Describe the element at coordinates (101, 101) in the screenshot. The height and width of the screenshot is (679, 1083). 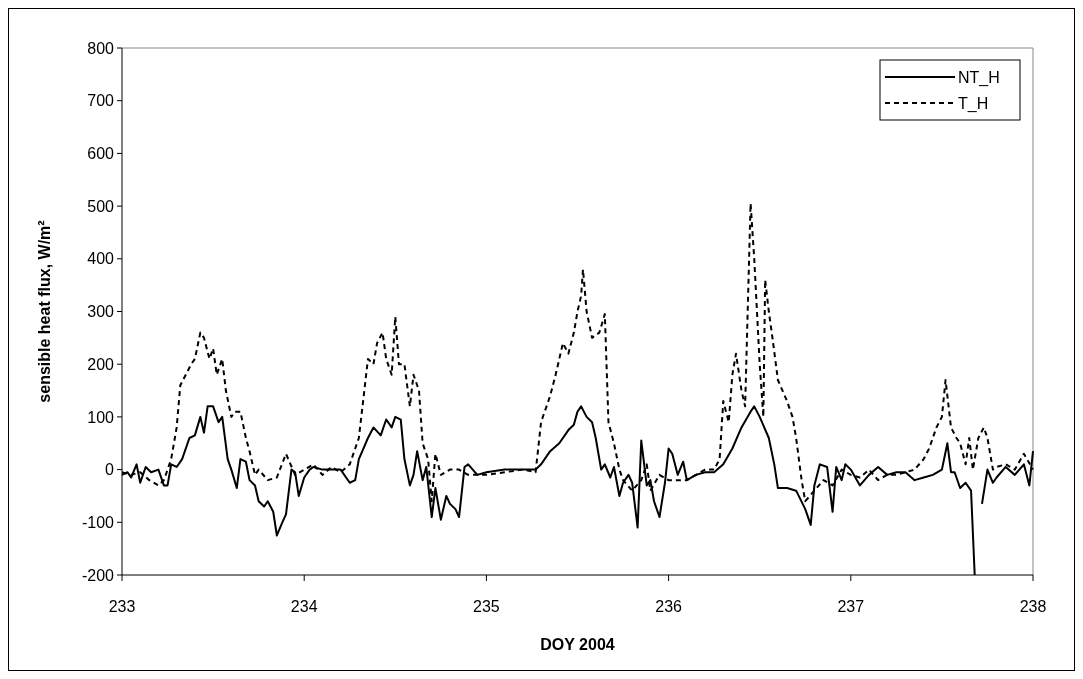
I see `y-tick-label: 700` at that location.